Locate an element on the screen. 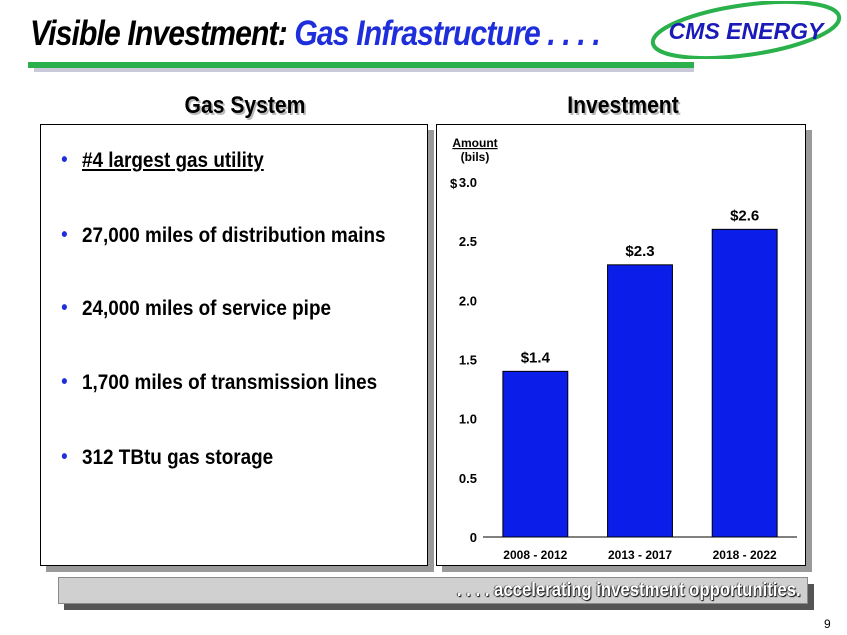 This screenshot has width=847, height=635. y-tick-label: 0 is located at coordinates (473, 537).